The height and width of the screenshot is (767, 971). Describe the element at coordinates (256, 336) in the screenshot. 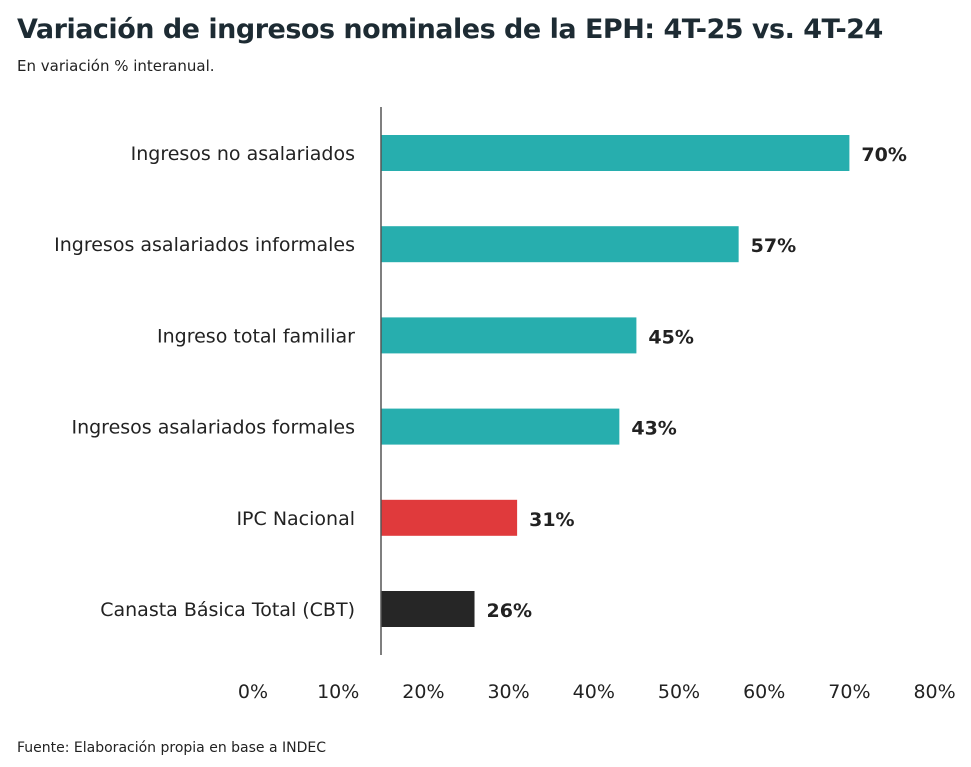

I see `category-label: Ingreso total familiar` at that location.